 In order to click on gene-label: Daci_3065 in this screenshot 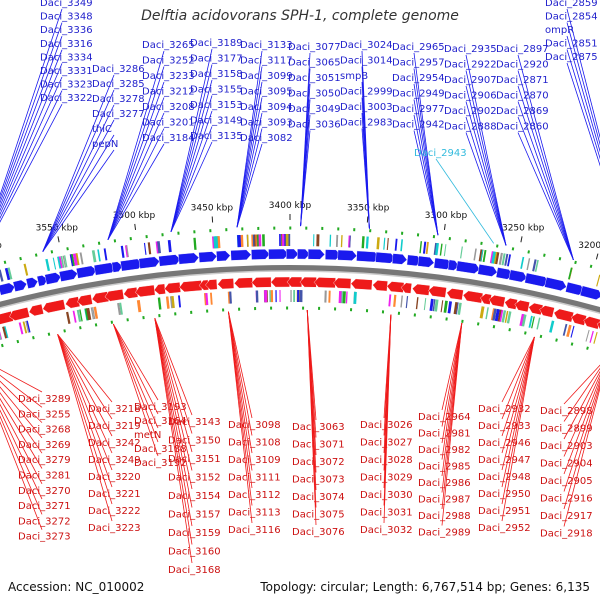, I will do `click(314, 63)`.